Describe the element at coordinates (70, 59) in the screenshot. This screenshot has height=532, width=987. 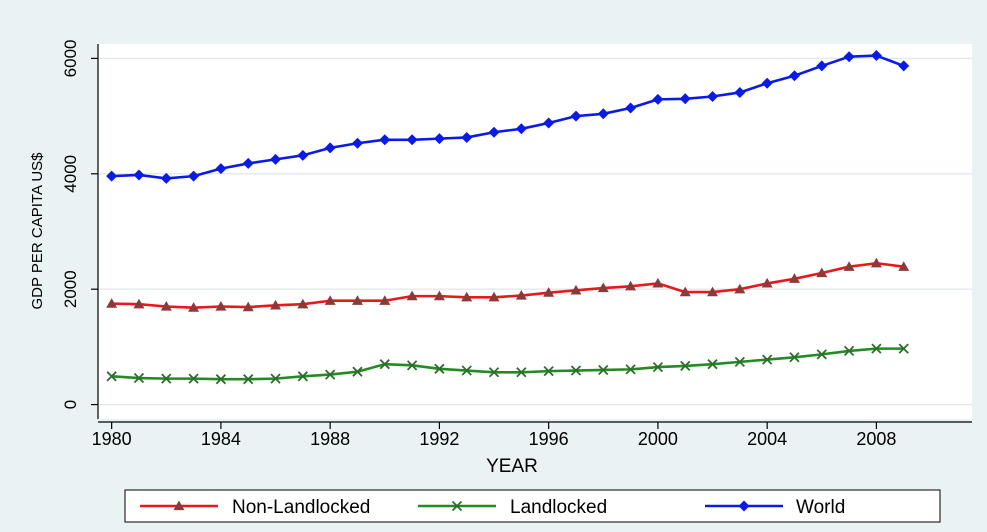
I see `y-tick-label: 6000` at that location.